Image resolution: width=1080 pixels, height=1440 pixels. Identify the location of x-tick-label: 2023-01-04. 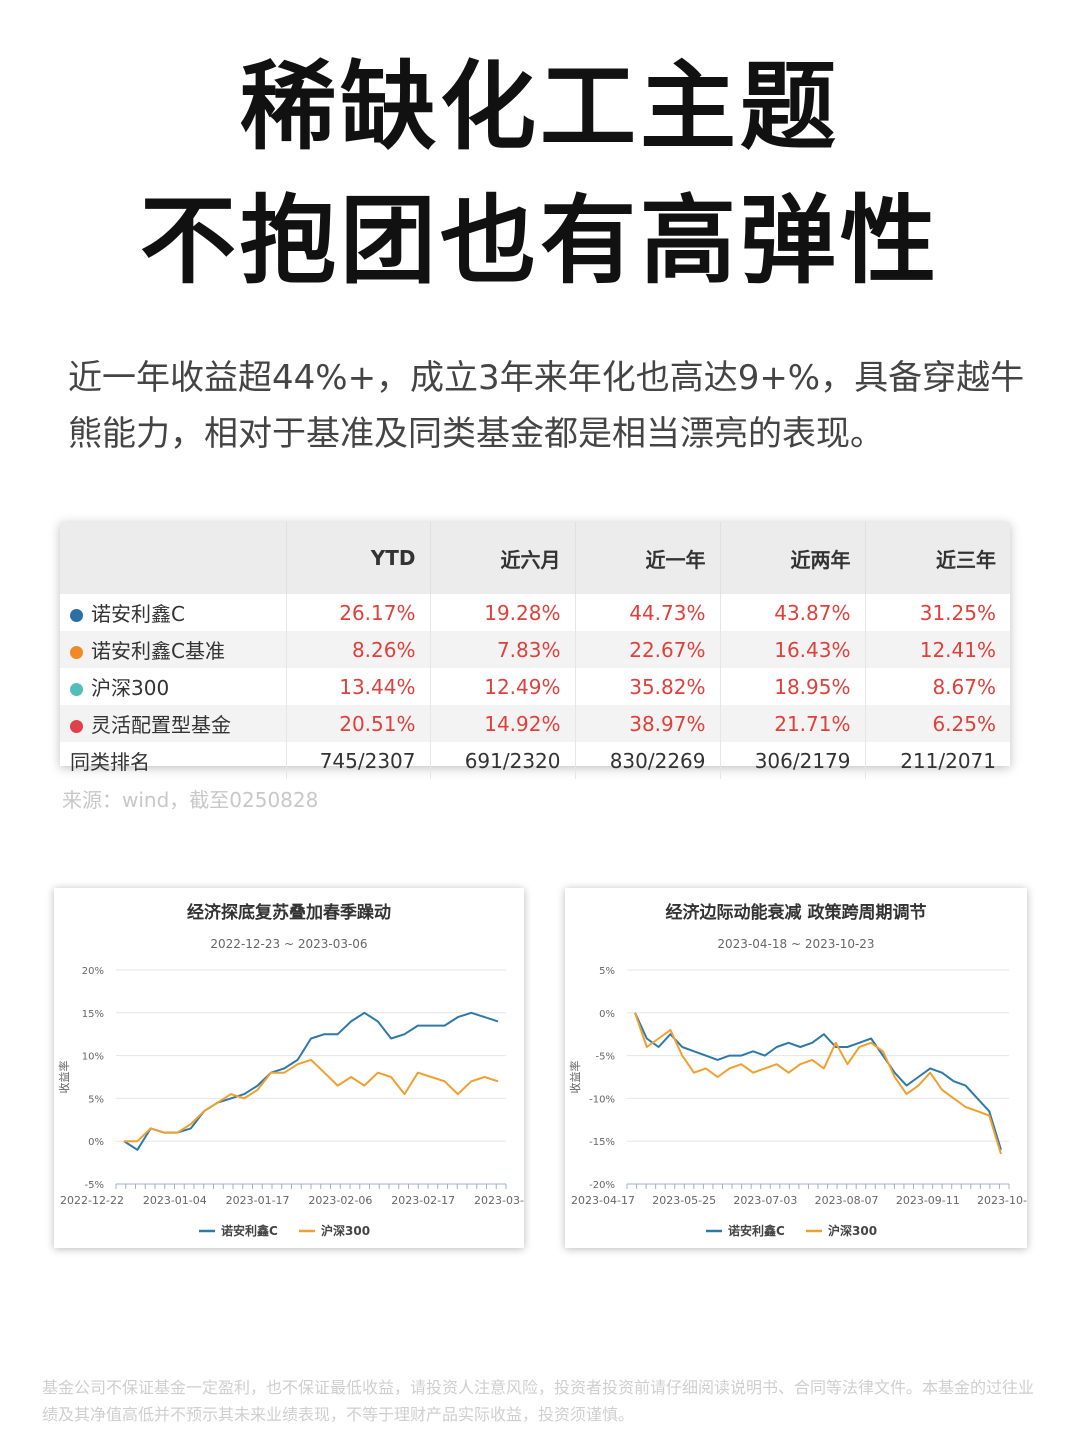
(175, 1200).